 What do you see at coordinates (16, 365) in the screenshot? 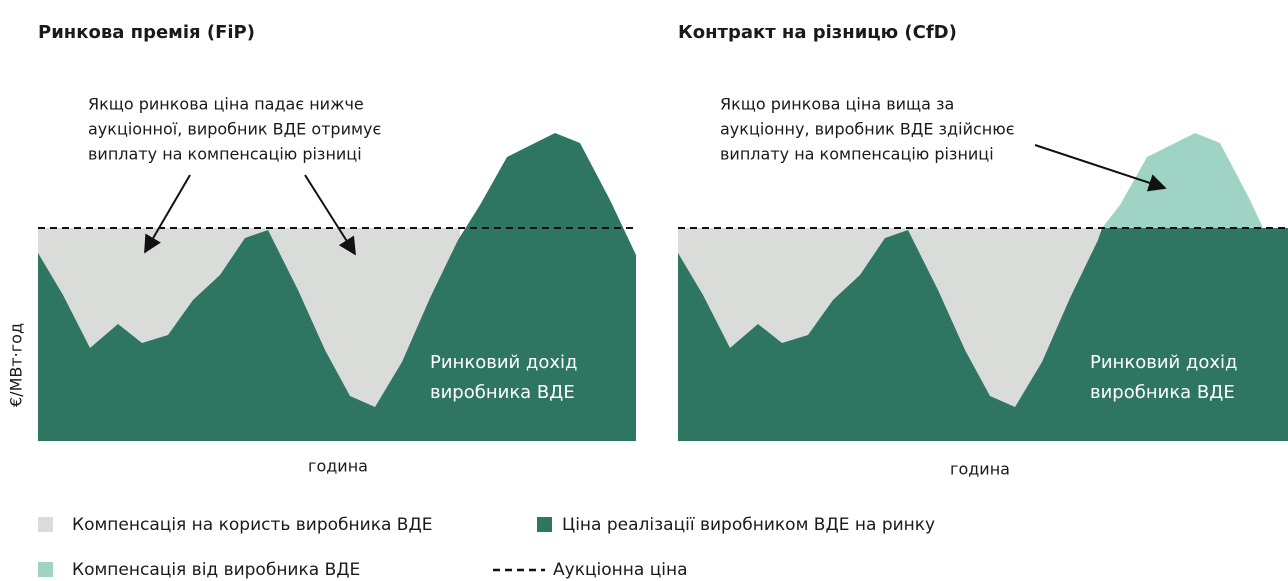
I see `y-axis-label: €/МВт·год` at bounding box center [16, 365].